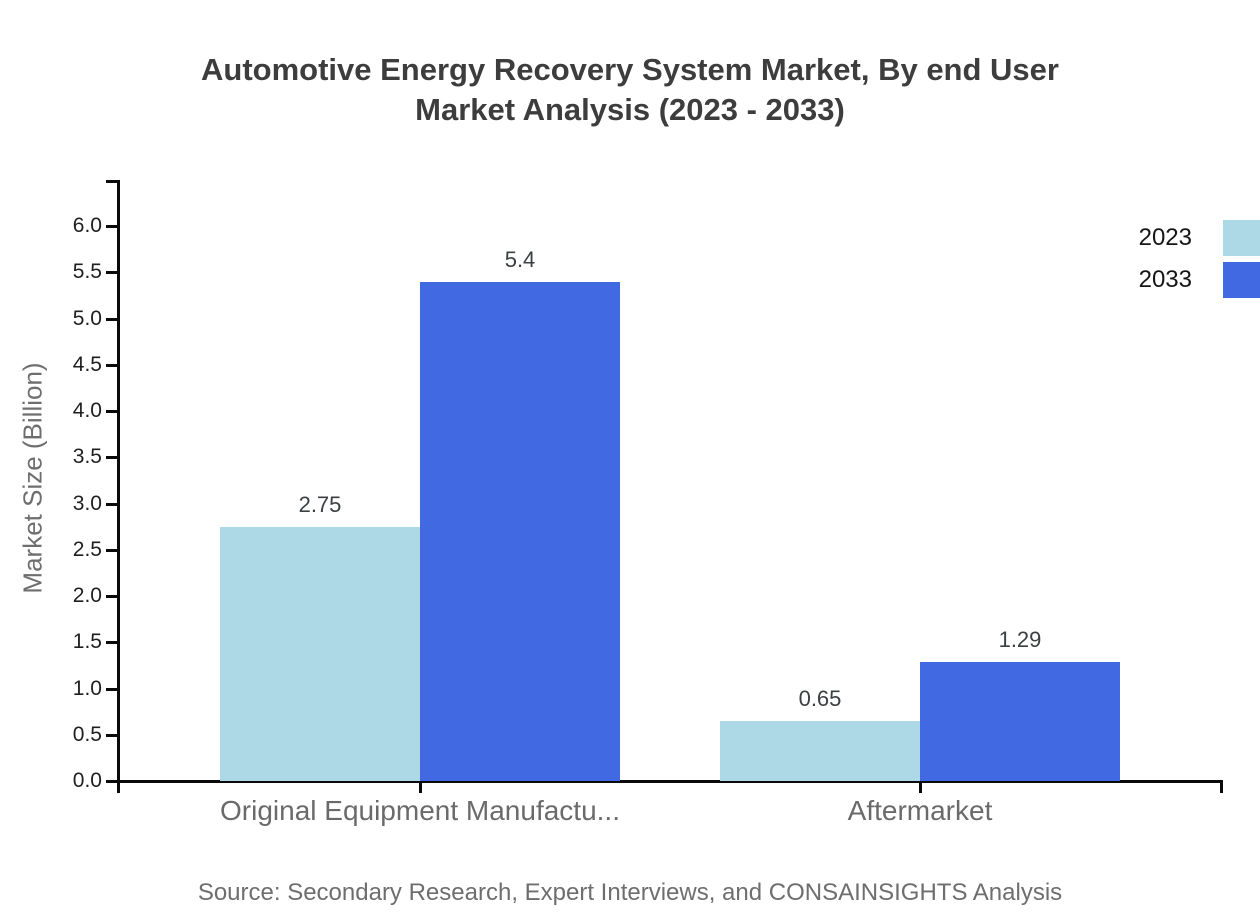  What do you see at coordinates (820, 698) in the screenshot?
I see `bar-value-label: 0.65` at bounding box center [820, 698].